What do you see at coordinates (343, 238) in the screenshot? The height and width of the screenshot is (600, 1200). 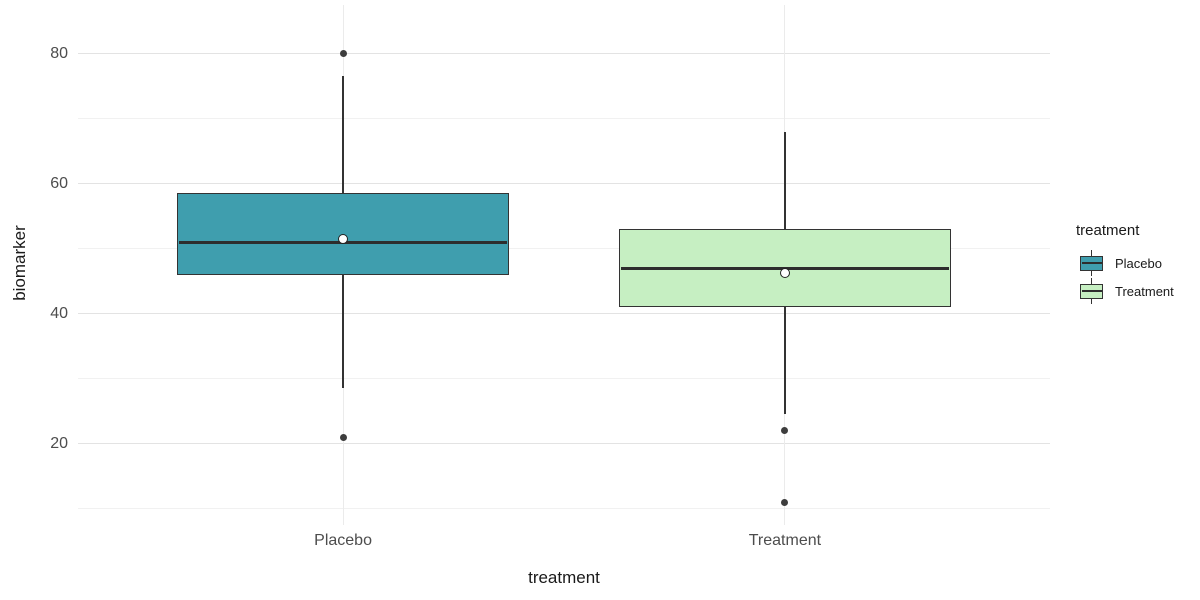 I see `mean-point-placebo` at bounding box center [343, 238].